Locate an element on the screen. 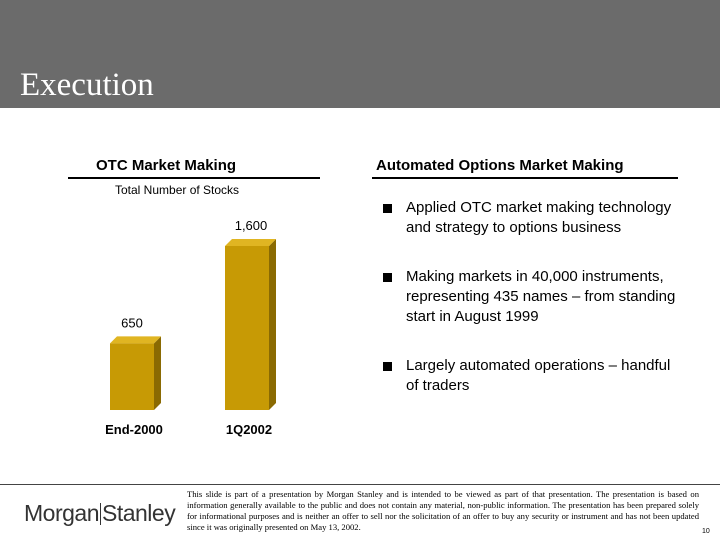  bar-value-label: 650 is located at coordinates (132, 322).